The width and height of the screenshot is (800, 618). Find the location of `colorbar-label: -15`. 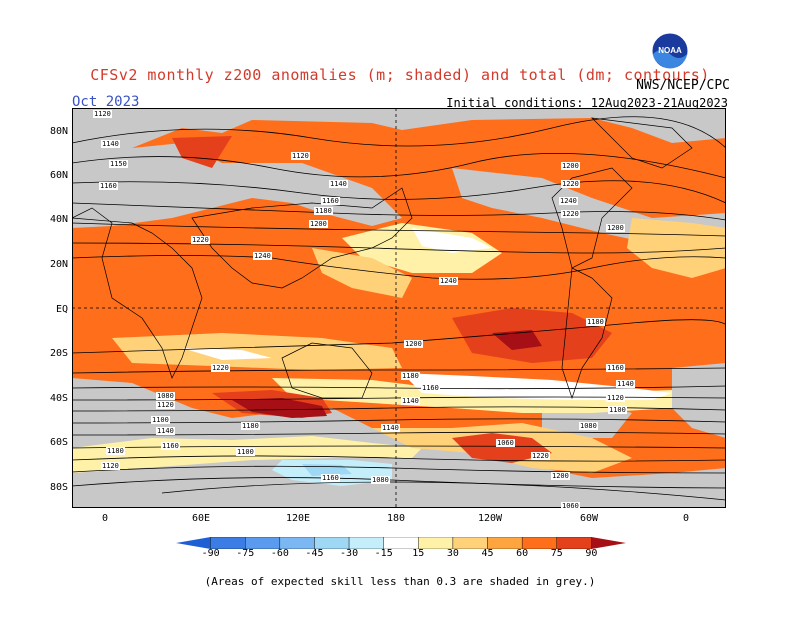

colorbar-label: -15 is located at coordinates (383, 553).